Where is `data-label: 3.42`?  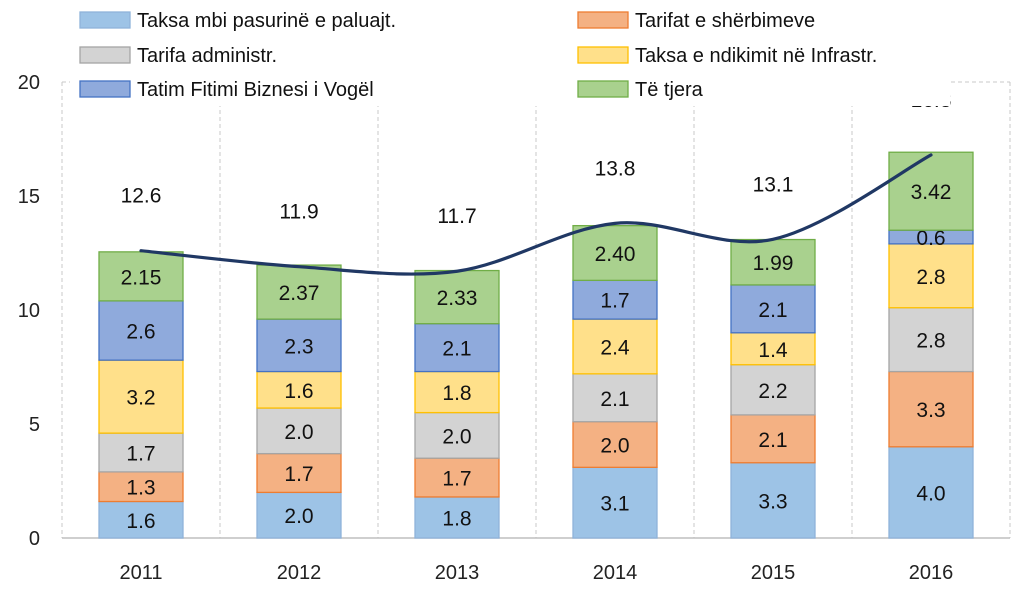 data-label: 3.42 is located at coordinates (931, 192).